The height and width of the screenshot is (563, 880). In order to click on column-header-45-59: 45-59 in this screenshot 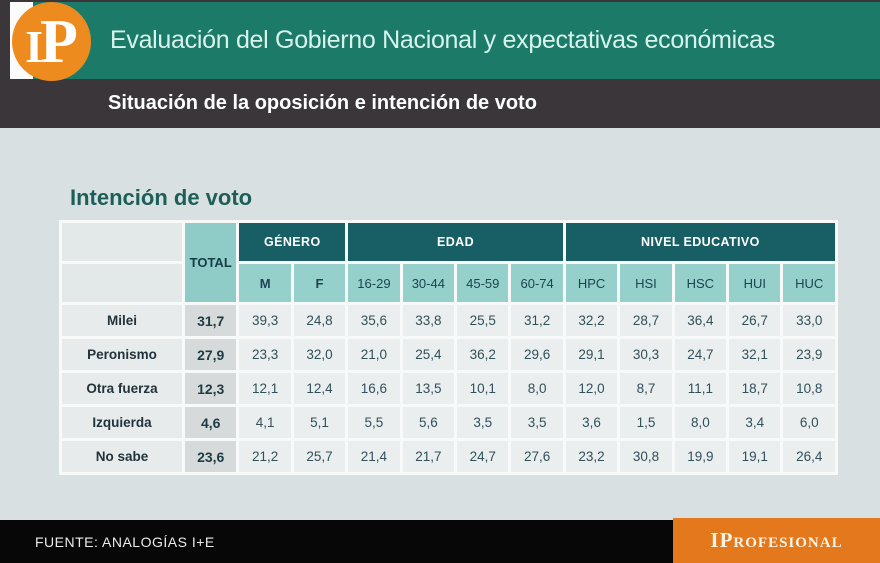, I will do `click(483, 283)`.